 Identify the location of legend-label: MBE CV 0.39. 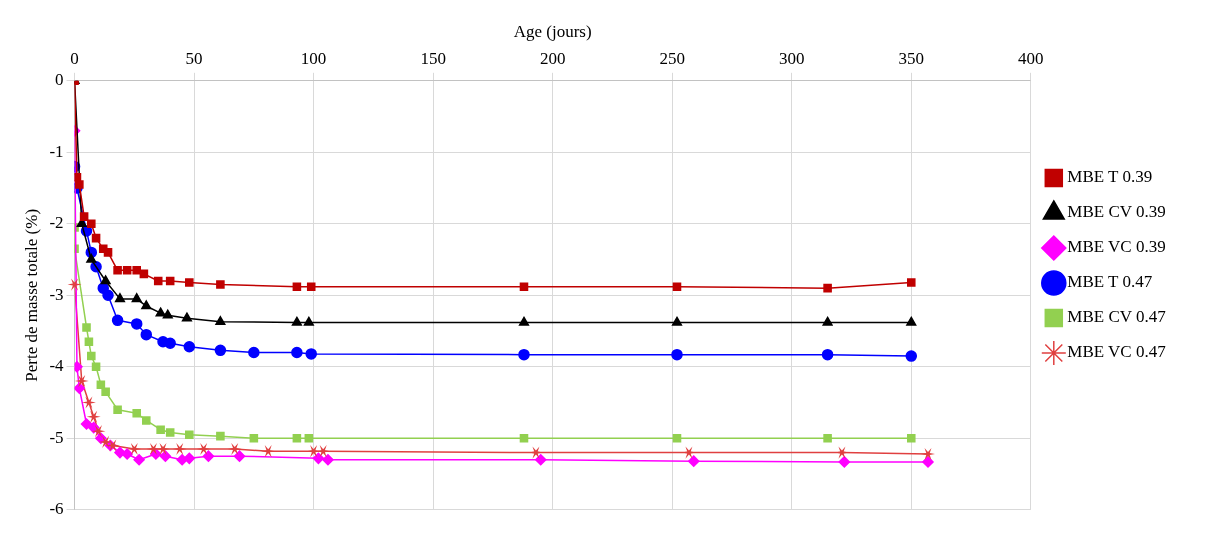
(1116, 212).